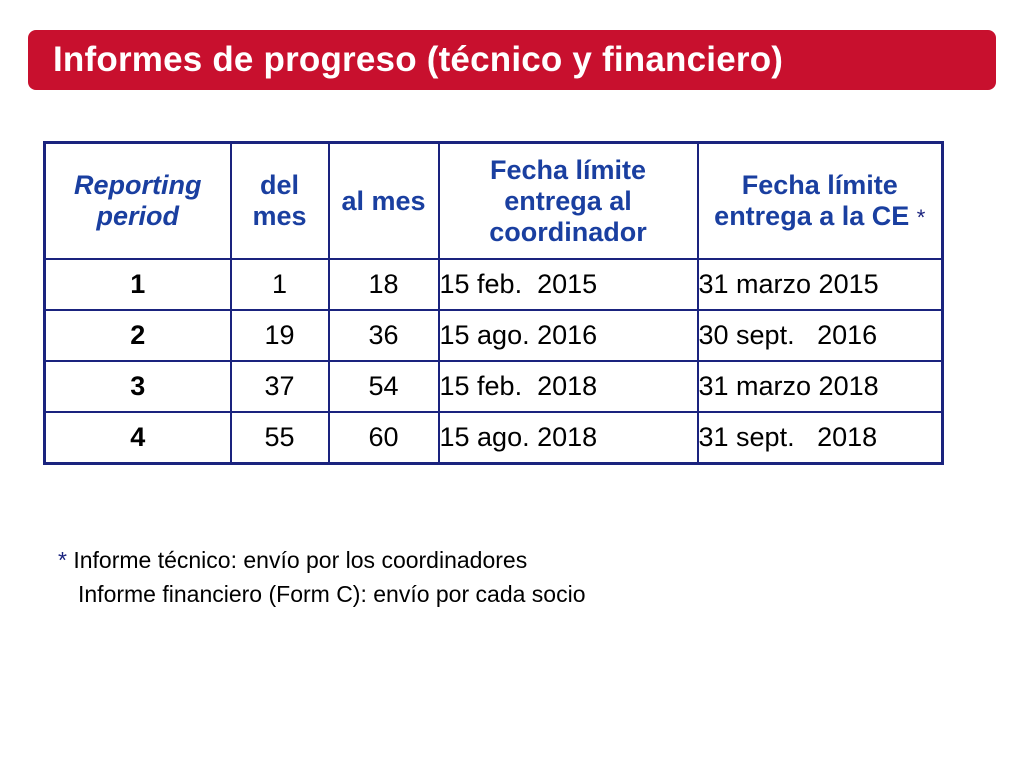  Describe the element at coordinates (820, 386) in the screenshot. I see `cell-ce-deadline: 31 marzo 2018` at that location.